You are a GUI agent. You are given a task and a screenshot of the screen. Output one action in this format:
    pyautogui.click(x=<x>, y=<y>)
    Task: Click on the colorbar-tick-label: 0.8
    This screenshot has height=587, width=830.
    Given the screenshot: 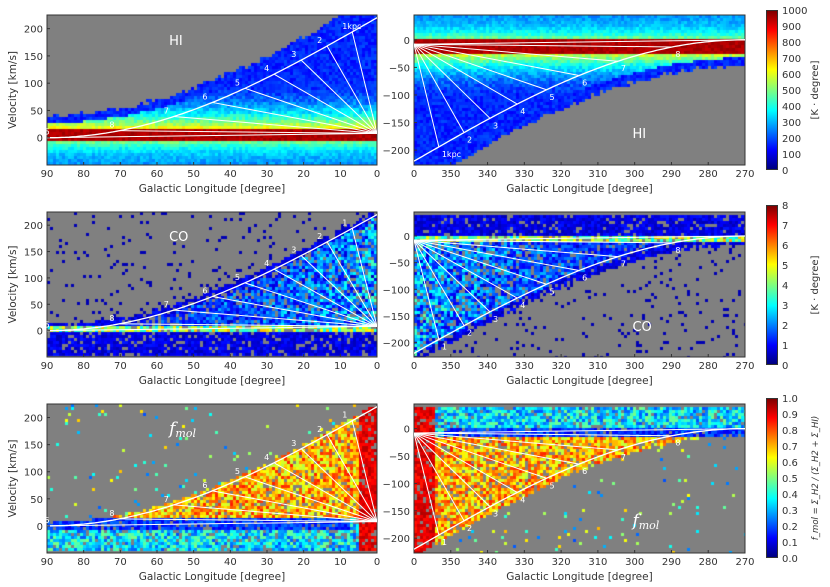 What is the action you would take?
    pyautogui.click(x=790, y=431)
    